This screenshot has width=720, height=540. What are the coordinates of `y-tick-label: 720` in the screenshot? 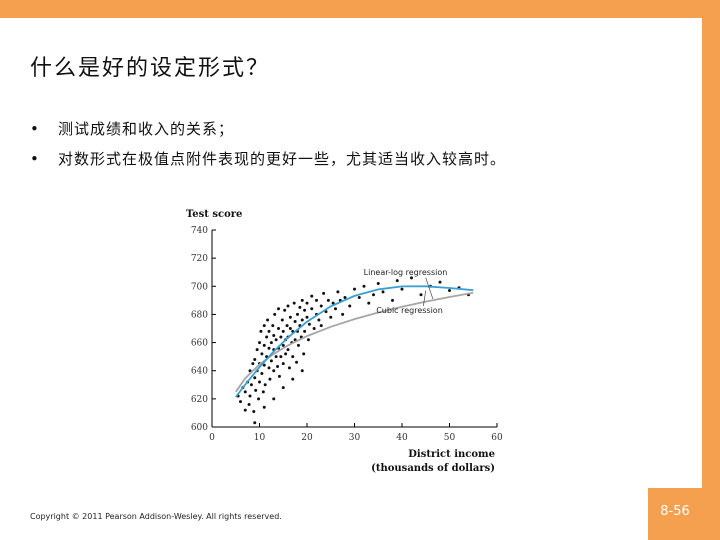 It's located at (199, 259).